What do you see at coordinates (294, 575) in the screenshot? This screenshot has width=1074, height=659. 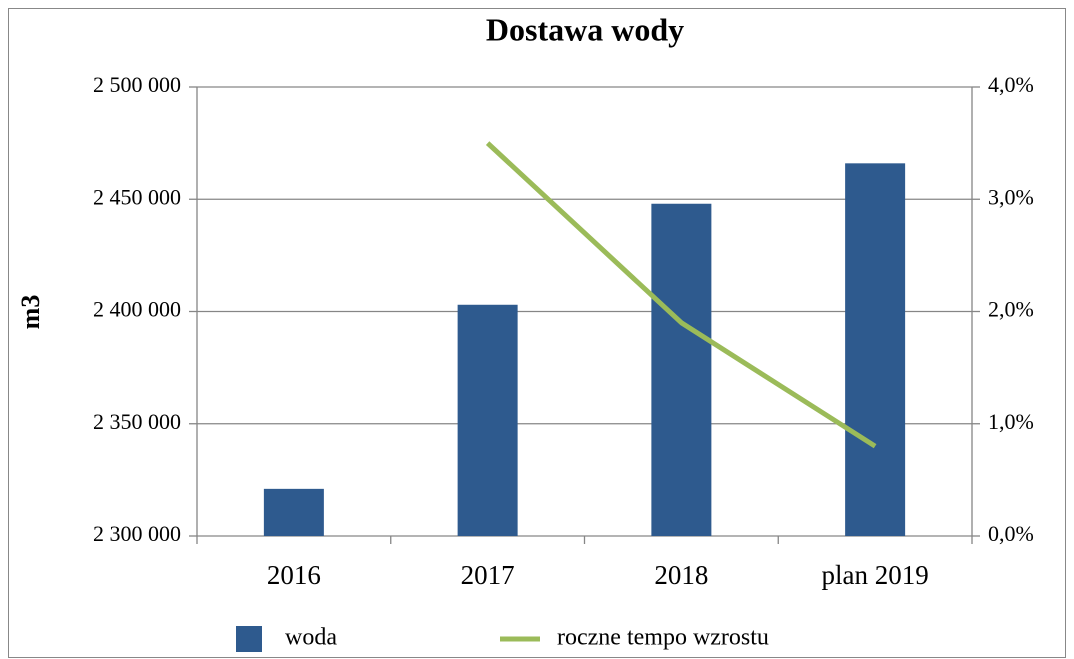 I see `x-tick-label: 2016` at bounding box center [294, 575].